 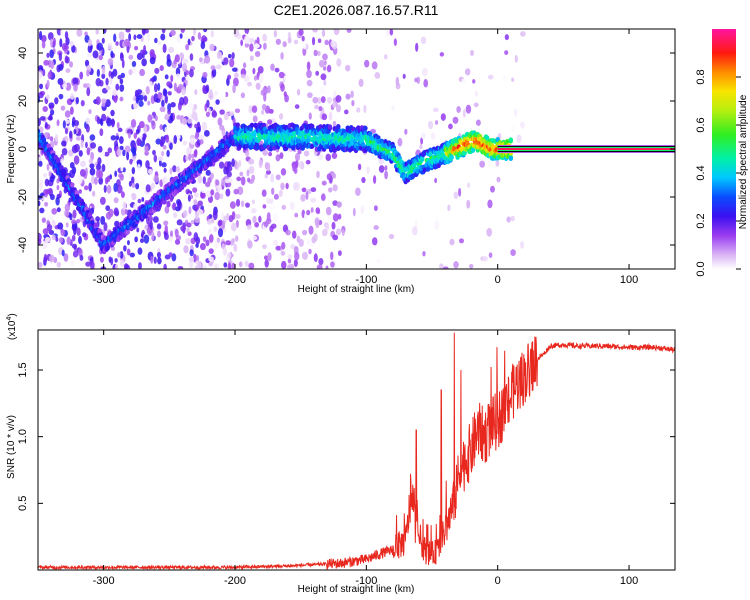 I want to click on x-tick-label: -300, so click(x=104, y=581).